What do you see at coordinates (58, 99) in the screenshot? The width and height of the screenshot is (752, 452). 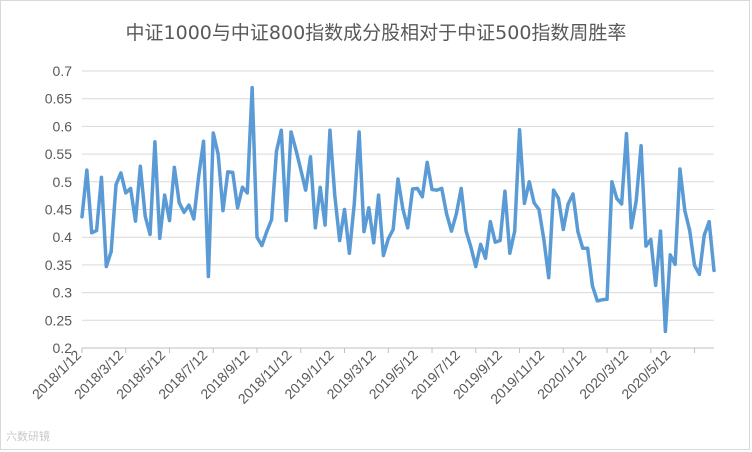 I see `y-tick-label: 0.65` at bounding box center [58, 99].